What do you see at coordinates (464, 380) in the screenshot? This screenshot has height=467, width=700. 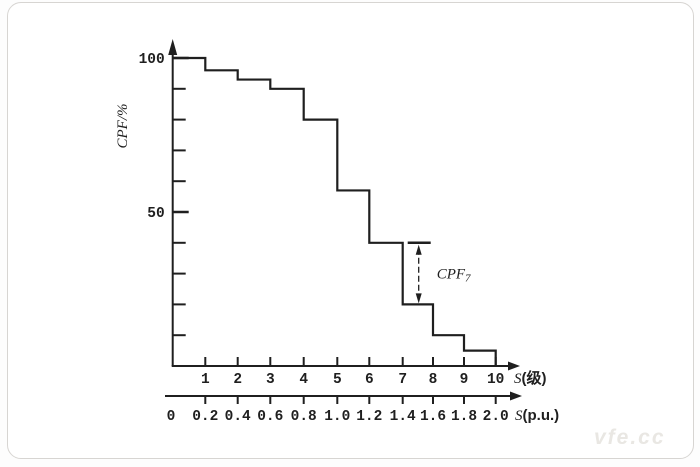 I see `x-tick-label: 9` at bounding box center [464, 380].